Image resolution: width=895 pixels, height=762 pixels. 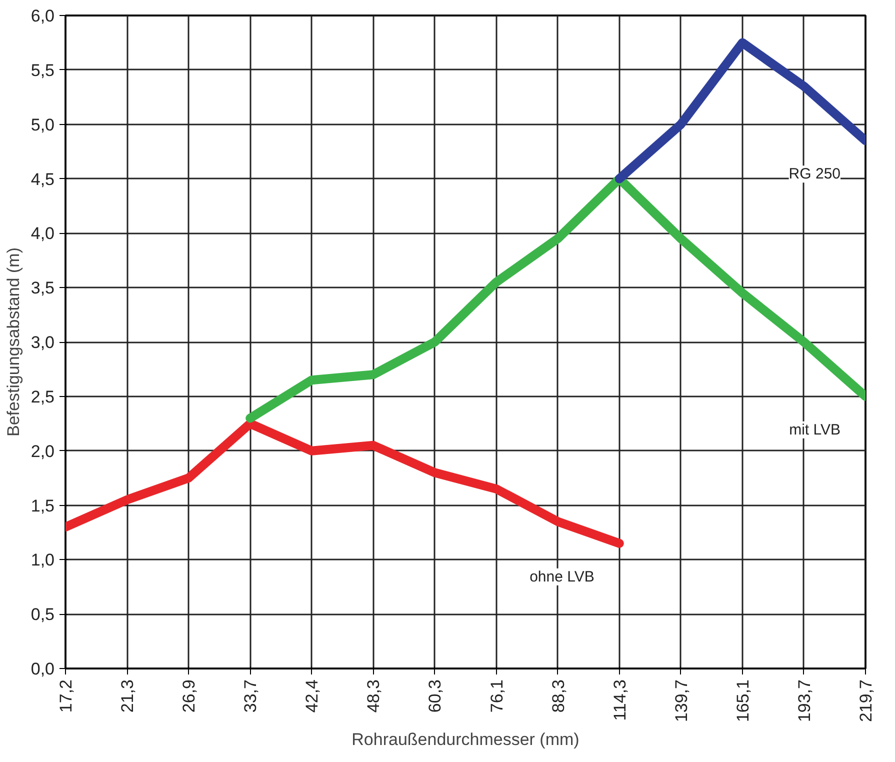 I want to click on text: mit LVB, so click(x=815, y=429).